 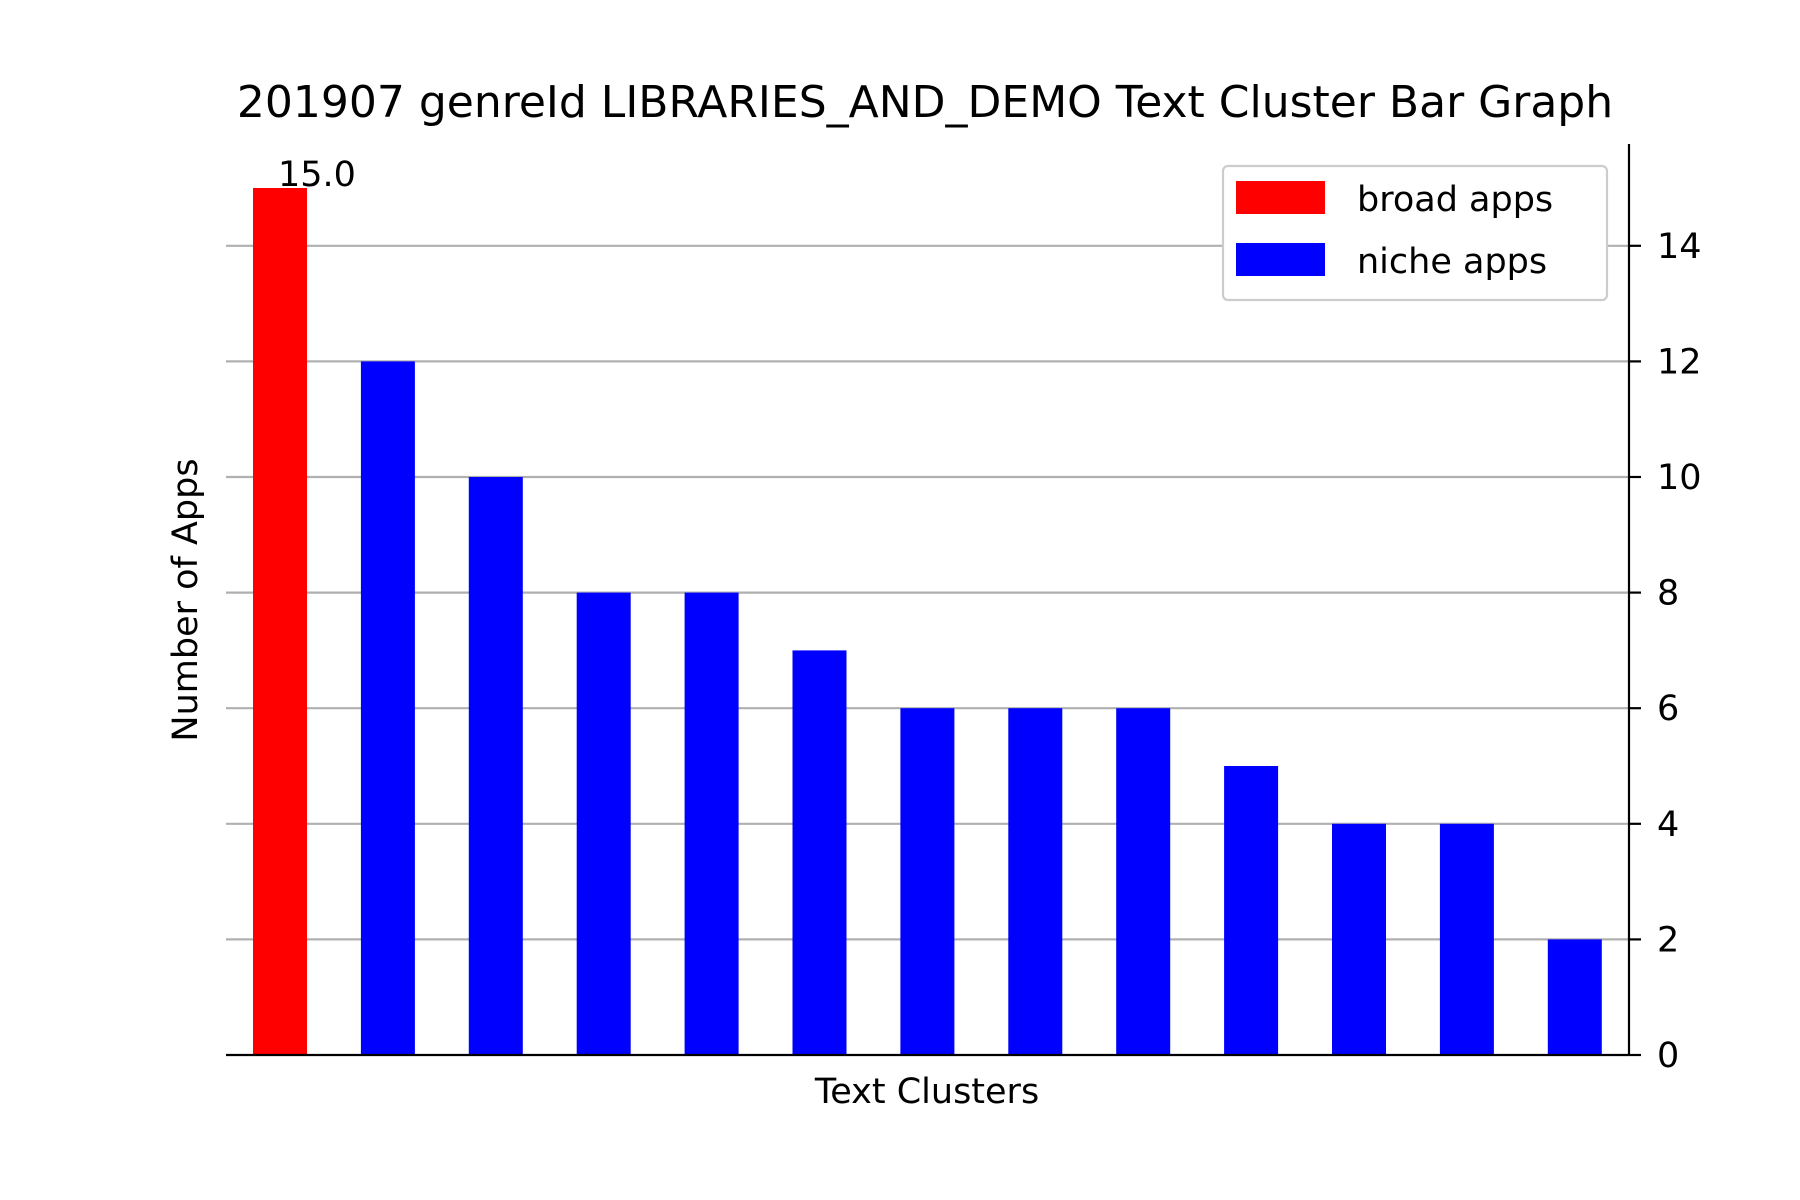 I want to click on y-tick-label-8: 8, so click(x=1668, y=594).